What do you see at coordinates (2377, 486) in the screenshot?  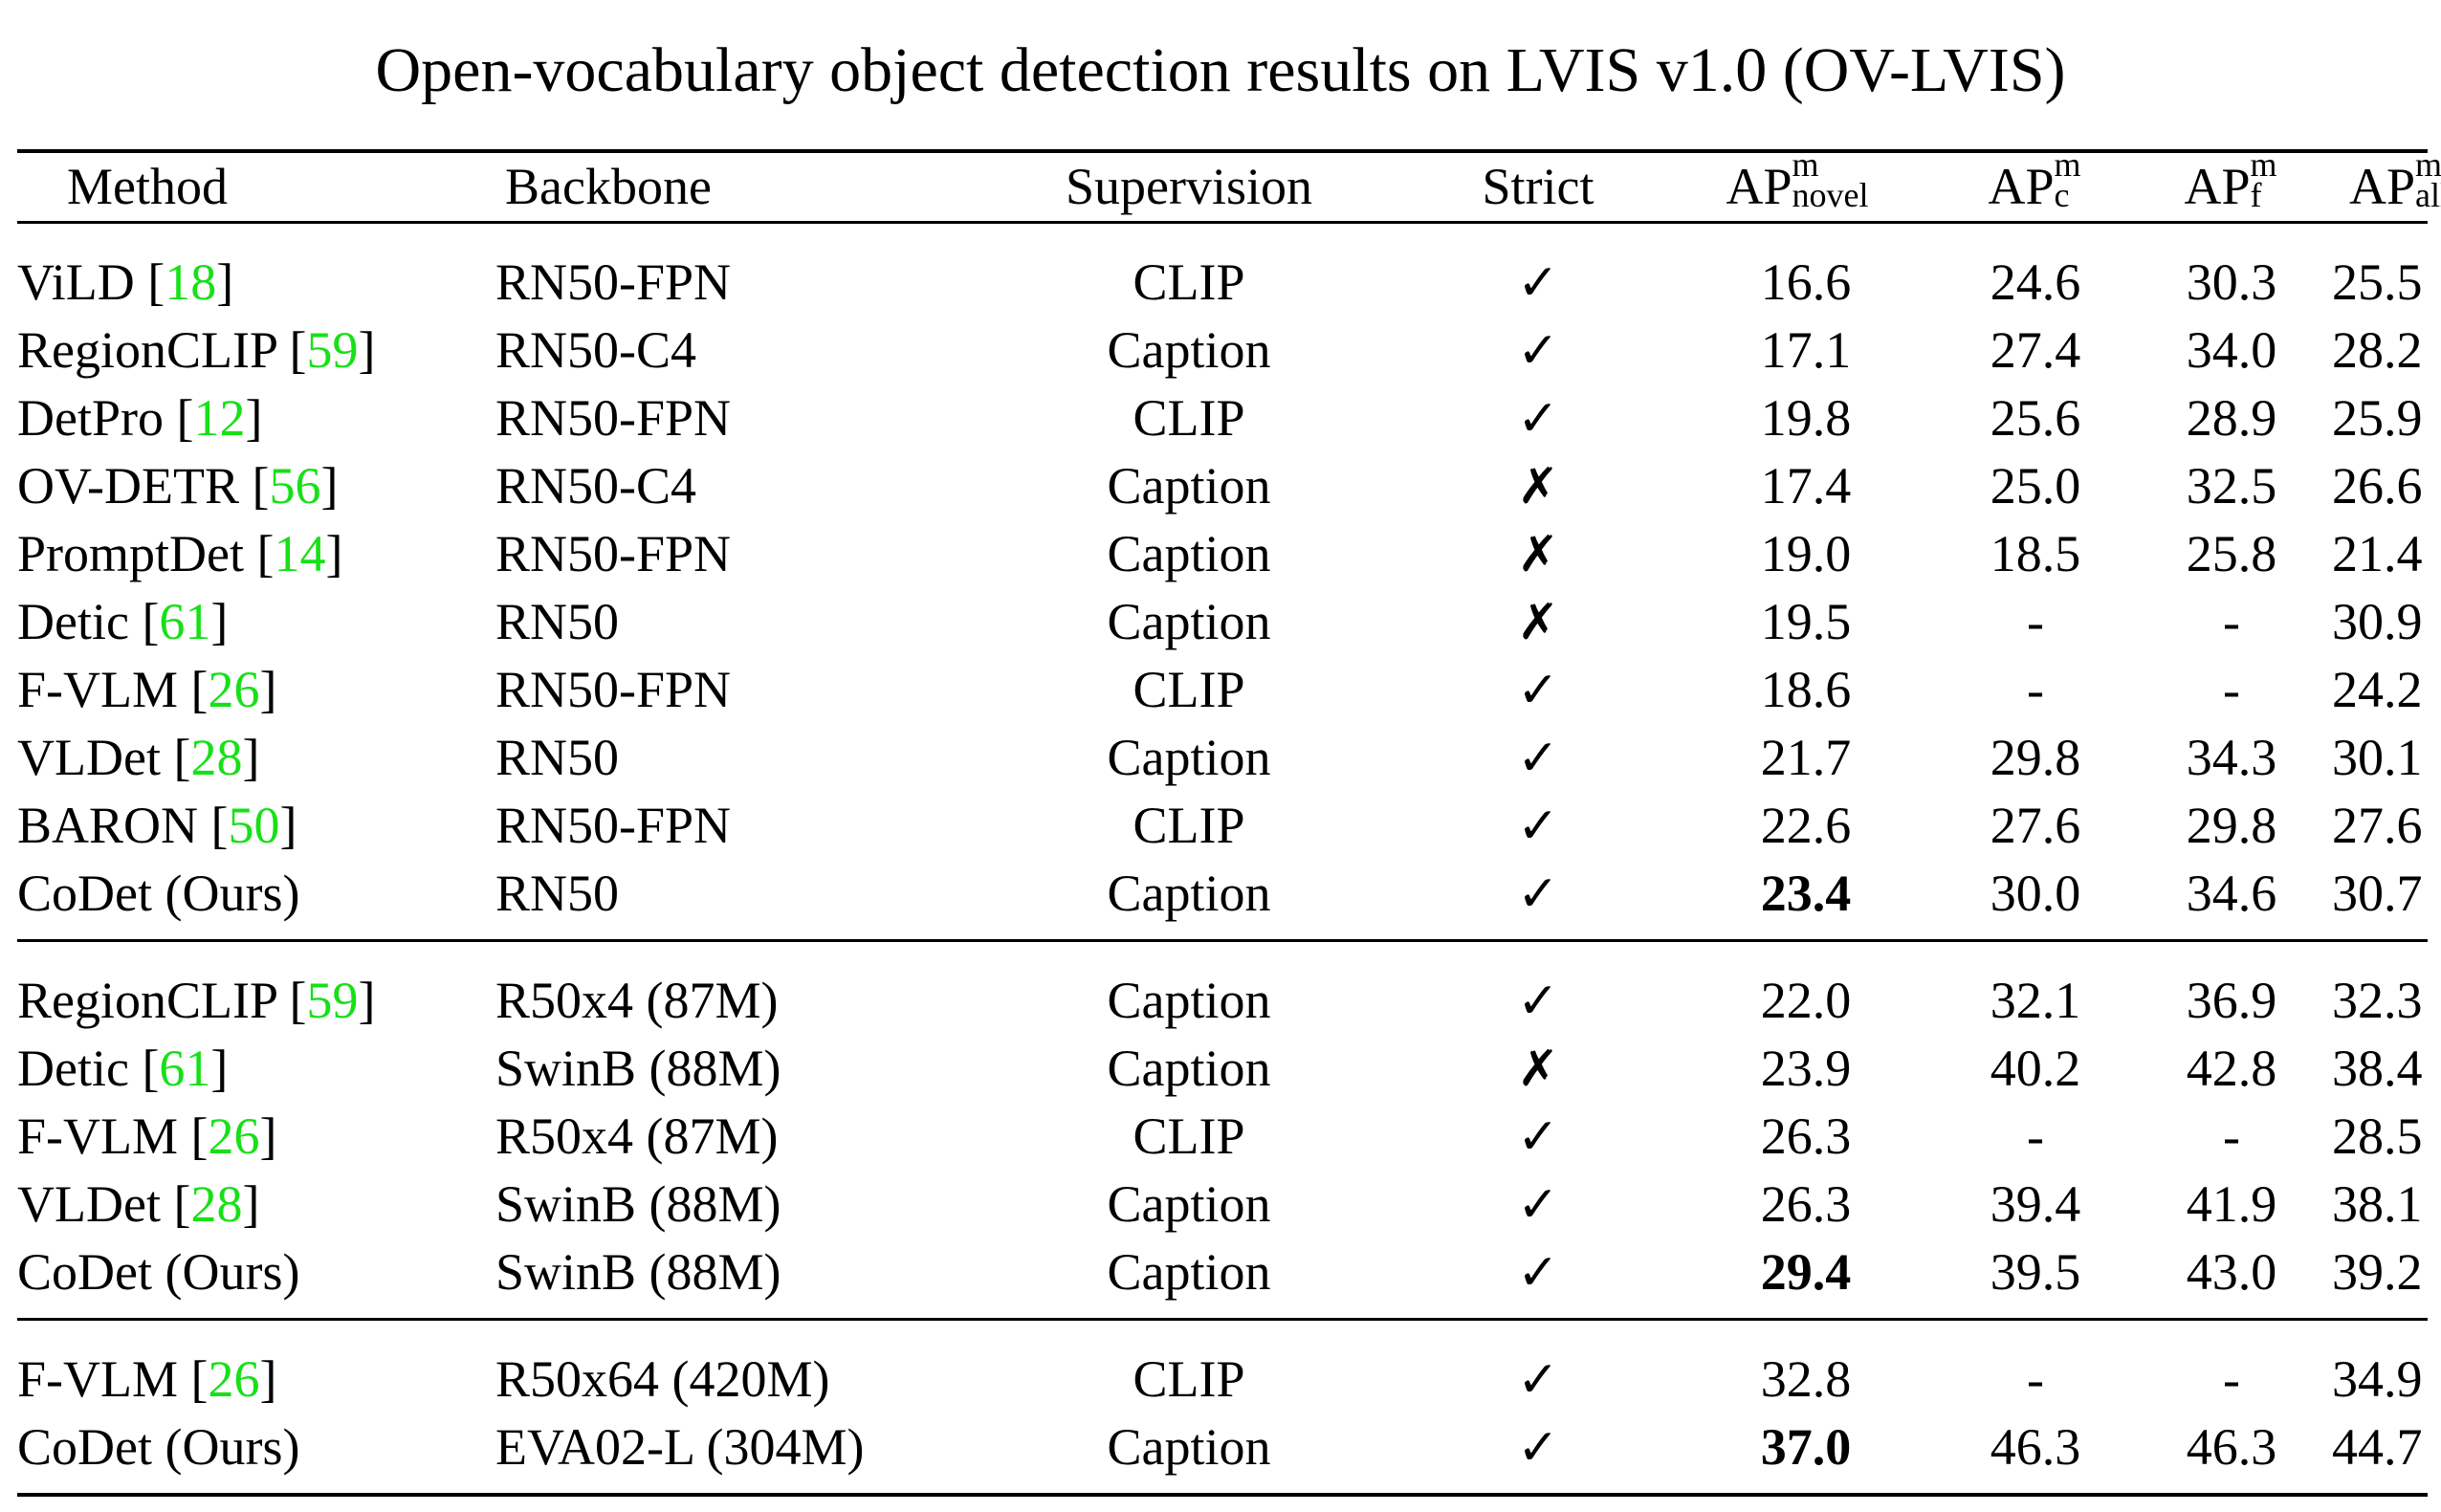 I see `ap-all-cell: 26.6` at bounding box center [2377, 486].